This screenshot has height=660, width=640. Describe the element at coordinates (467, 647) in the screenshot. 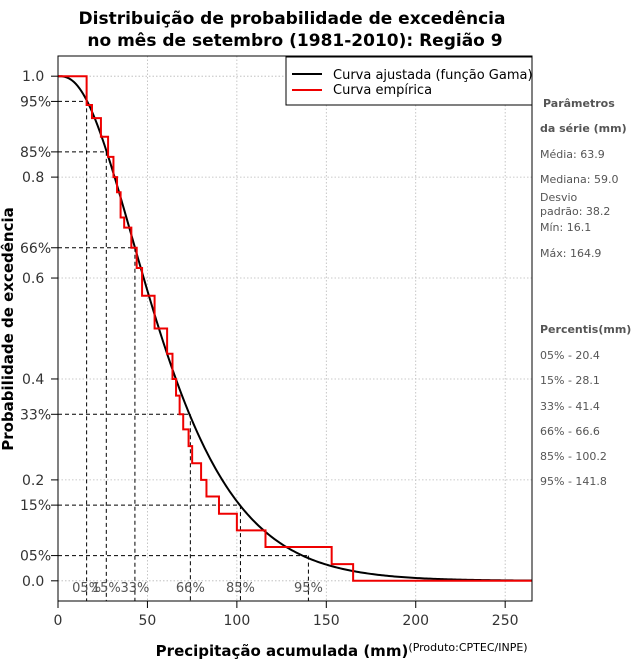

I see `product-label: (Produto:CPTEC/INPE)` at that location.